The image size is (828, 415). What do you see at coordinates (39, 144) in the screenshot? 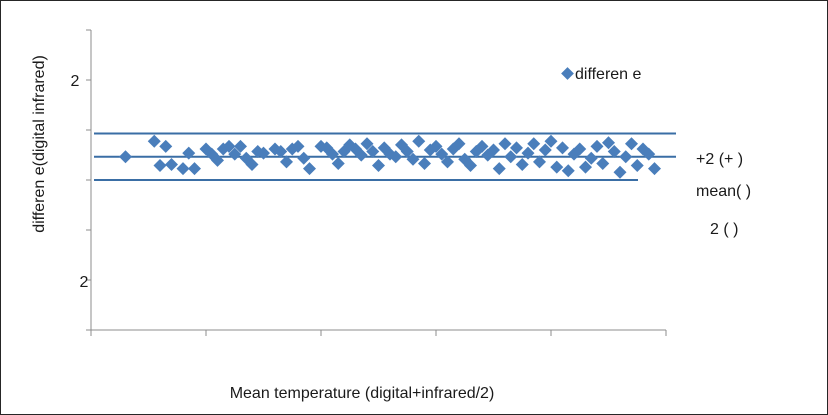
I see `y-axis-label: differen e(digital infrared)` at bounding box center [39, 144].